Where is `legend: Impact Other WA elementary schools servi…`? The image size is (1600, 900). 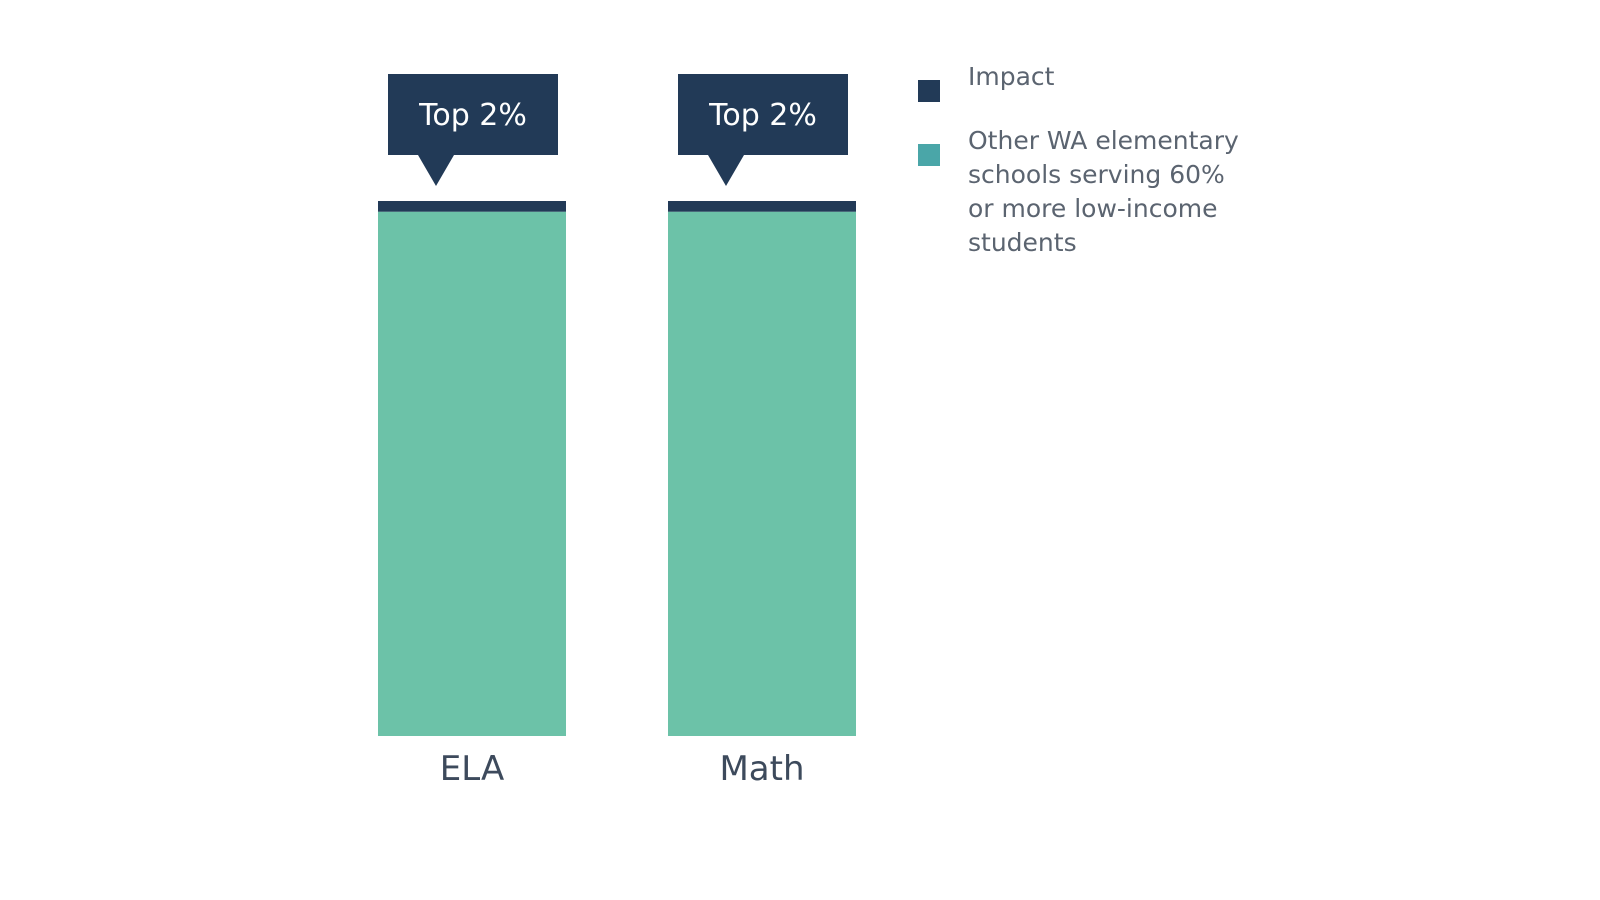 legend: Impact Other WA elementary schools servi… is located at coordinates (1083, 171).